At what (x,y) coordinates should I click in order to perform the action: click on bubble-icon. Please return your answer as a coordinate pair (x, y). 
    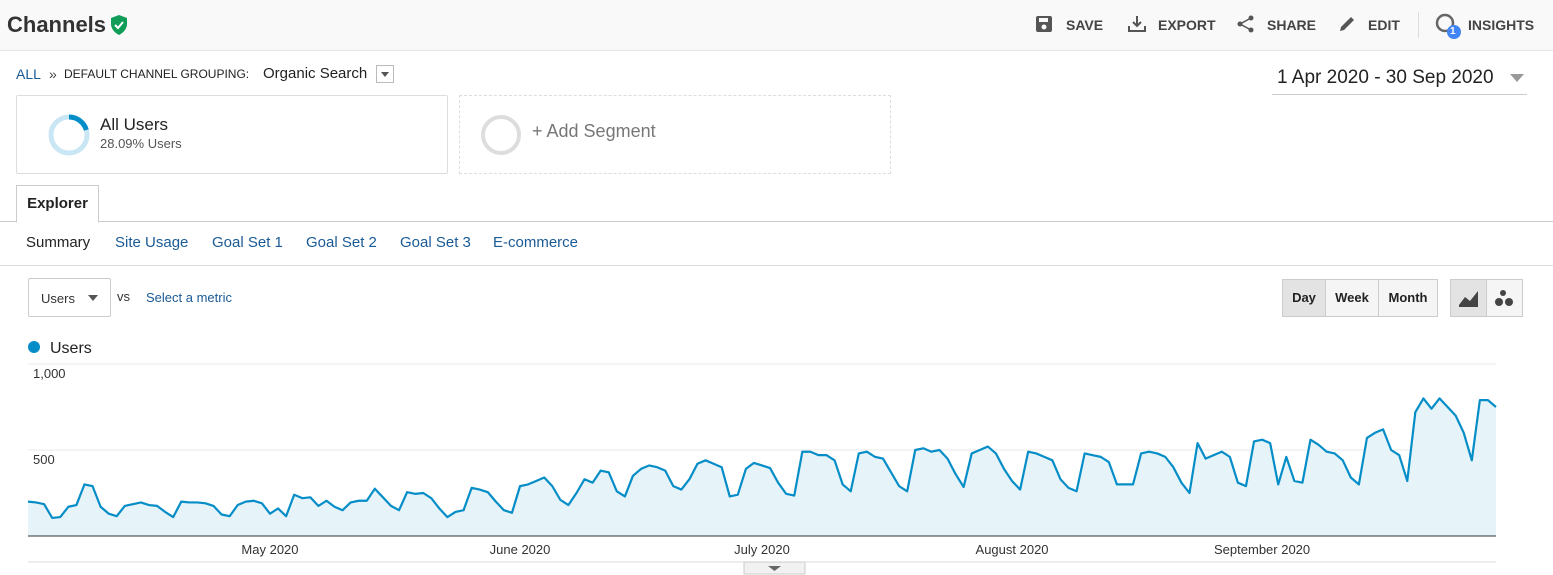
    Looking at the image, I should click on (1503, 298).